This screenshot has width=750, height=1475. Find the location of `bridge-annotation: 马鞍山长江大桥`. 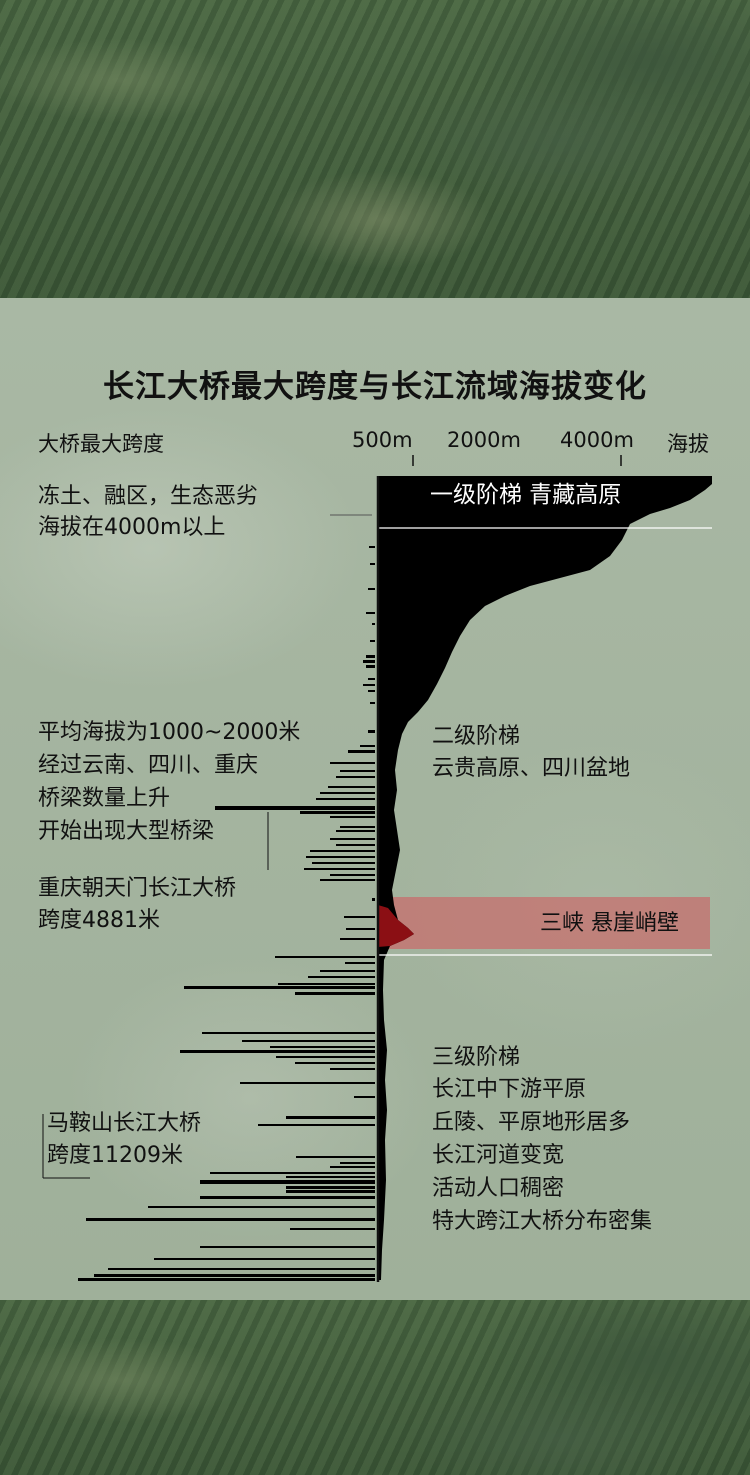

bridge-annotation: 马鞍山长江大桥 is located at coordinates (124, 1123).